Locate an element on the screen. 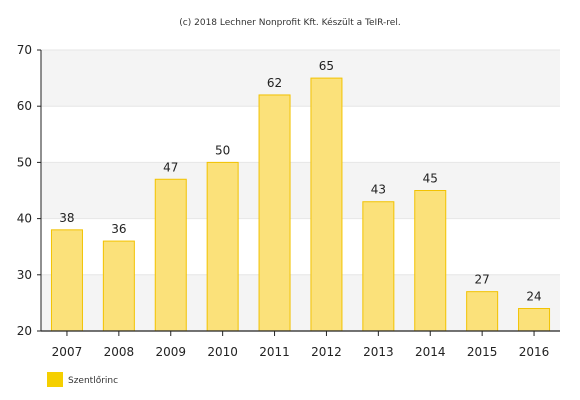  x-tick-label: 2016 is located at coordinates (534, 352).